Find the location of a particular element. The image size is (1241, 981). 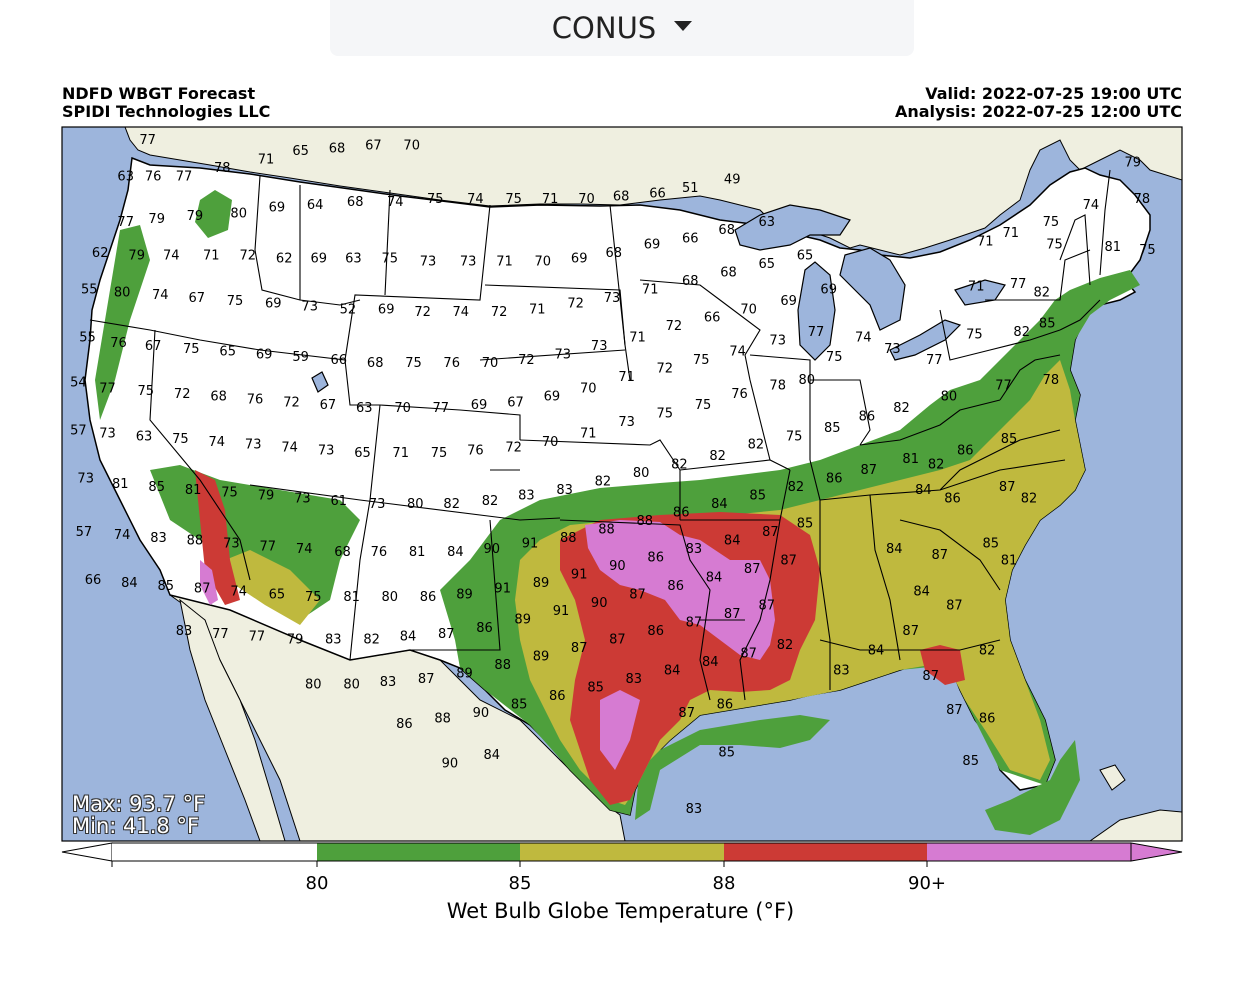

station-value: 64 is located at coordinates (315, 205).